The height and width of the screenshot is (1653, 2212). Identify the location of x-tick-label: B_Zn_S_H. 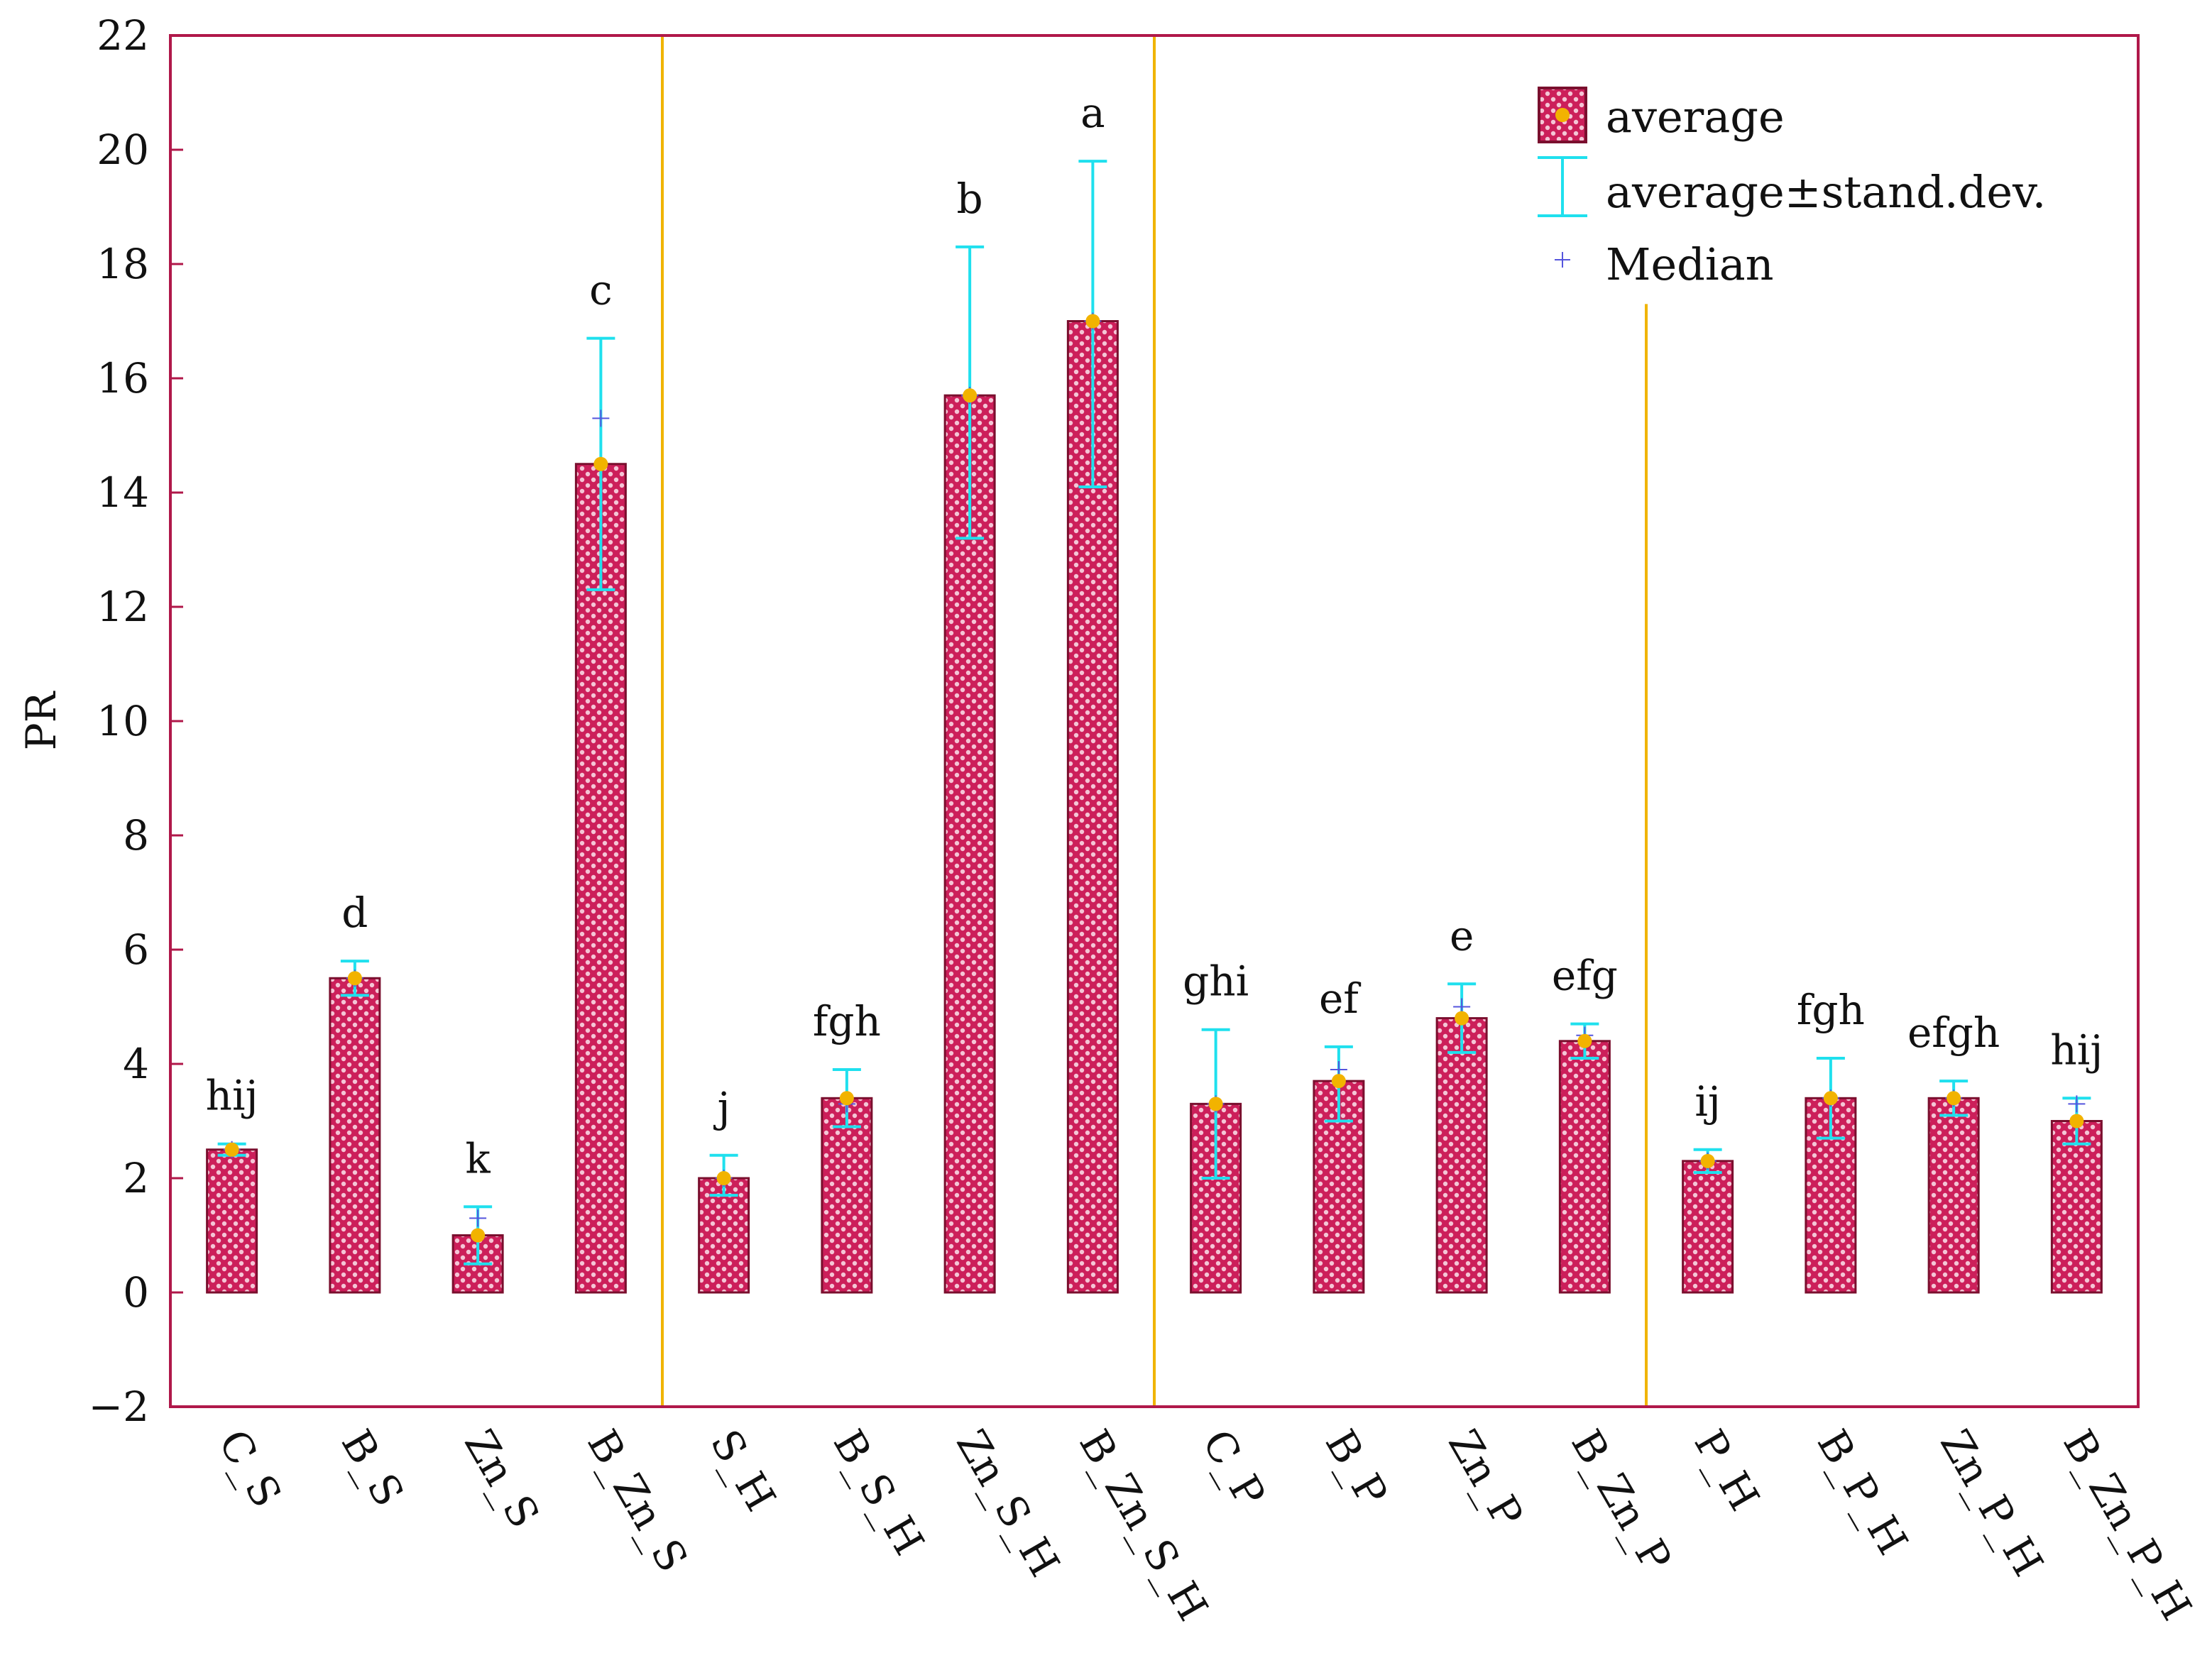
(1143, 1525).